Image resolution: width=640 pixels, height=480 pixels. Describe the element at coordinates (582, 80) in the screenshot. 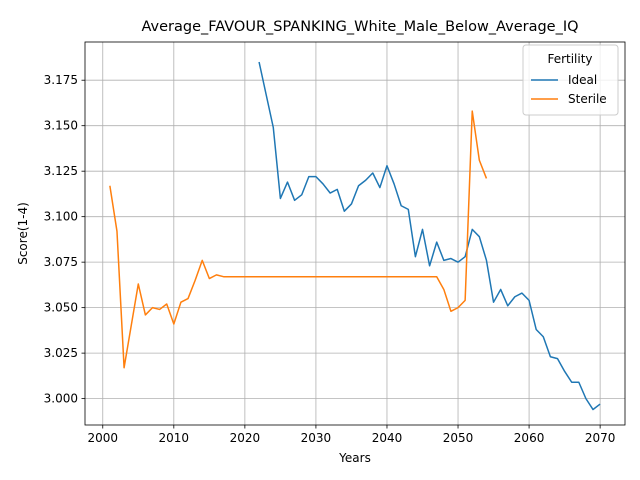

I see `legend-label-ideal: Ideal` at that location.